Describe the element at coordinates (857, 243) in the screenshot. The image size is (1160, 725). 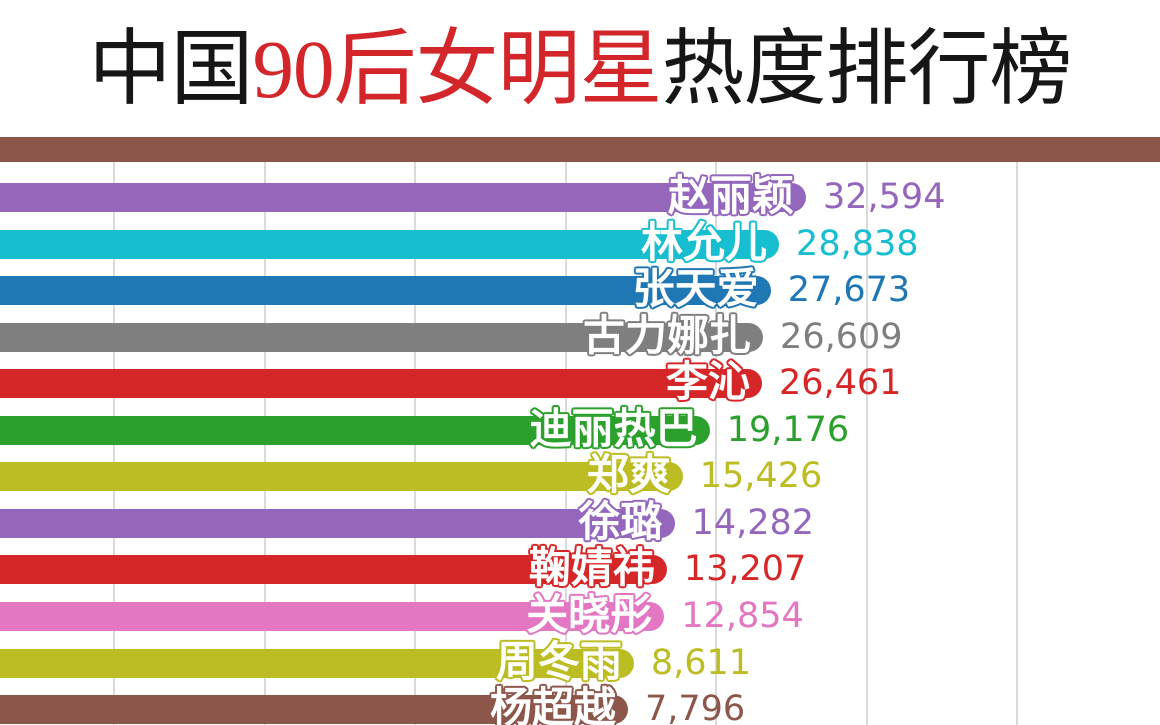
I see `bar-value: 28,838` at that location.